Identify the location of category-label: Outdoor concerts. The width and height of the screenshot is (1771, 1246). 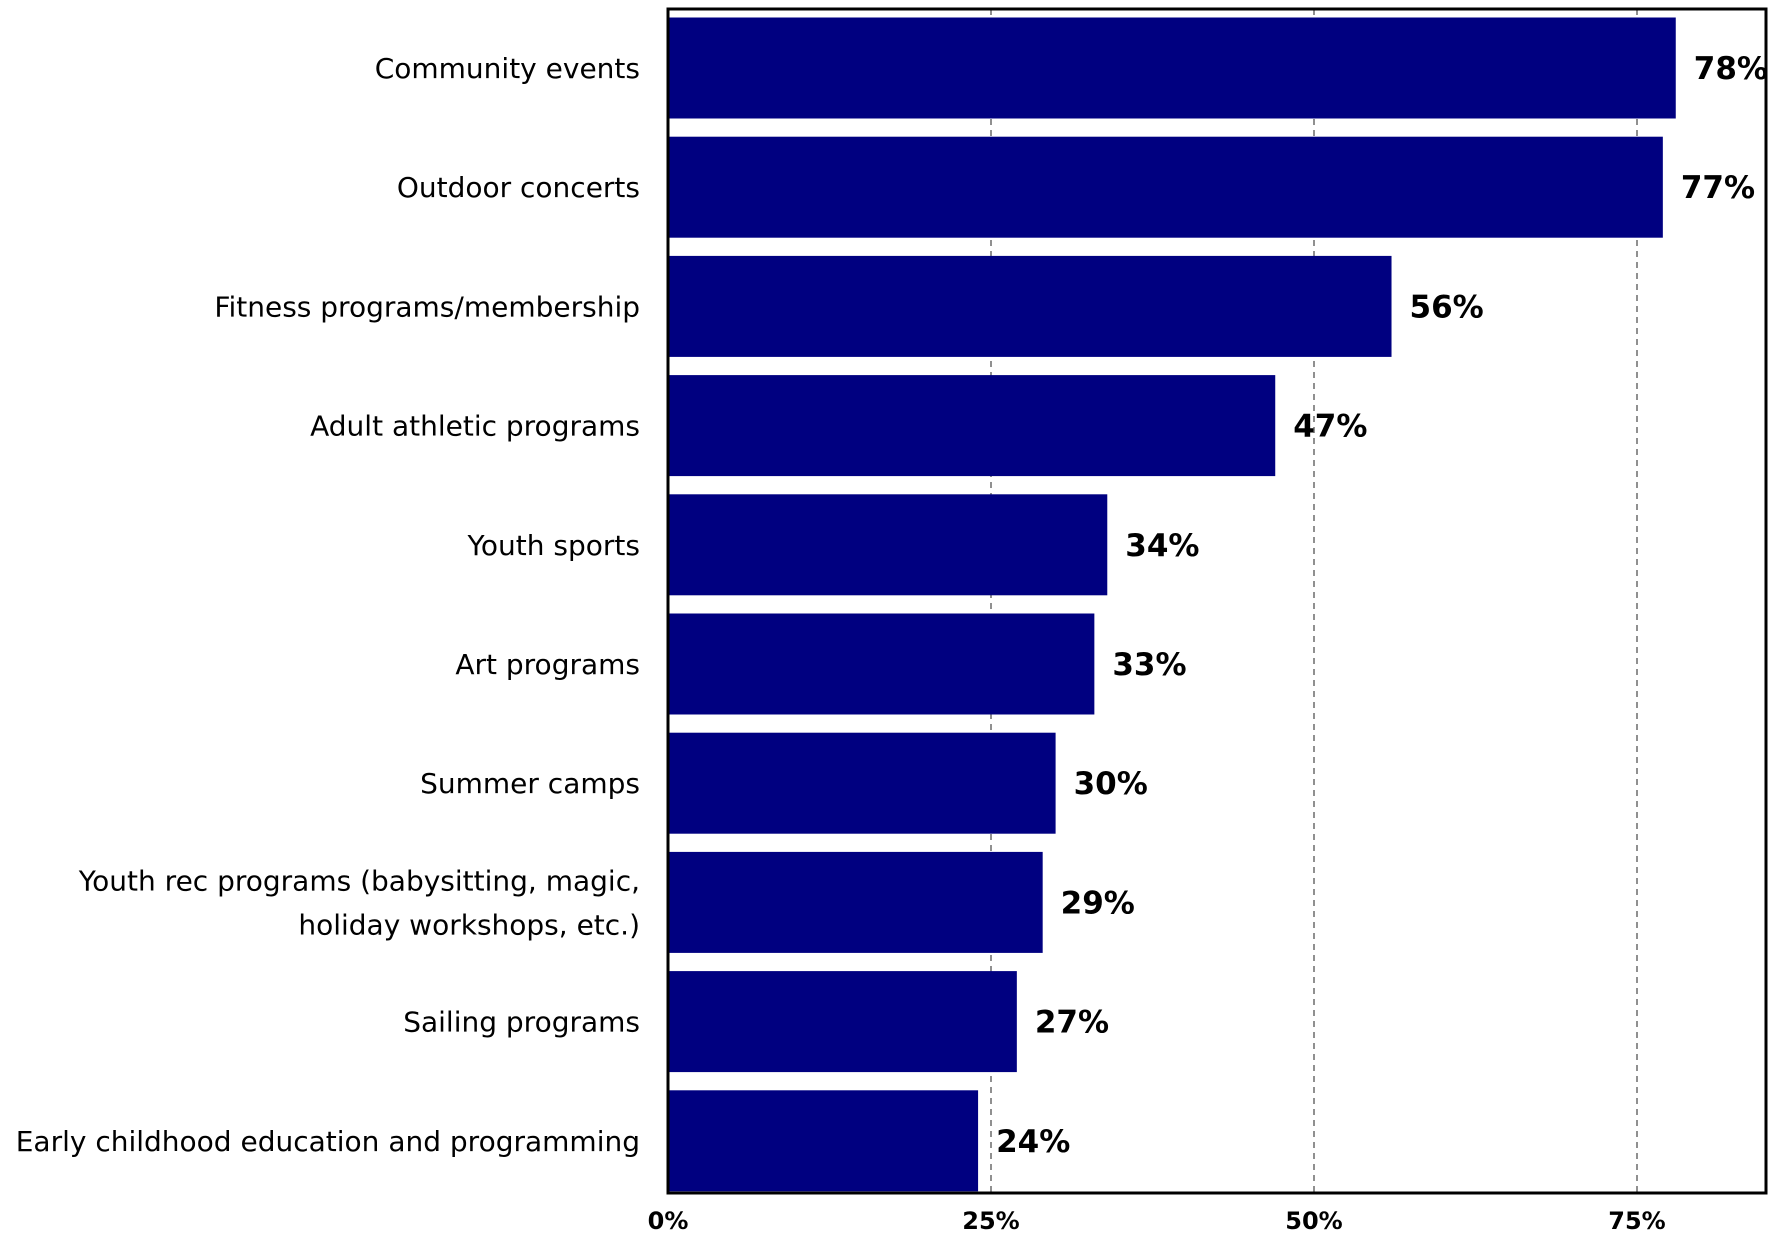
(518, 187).